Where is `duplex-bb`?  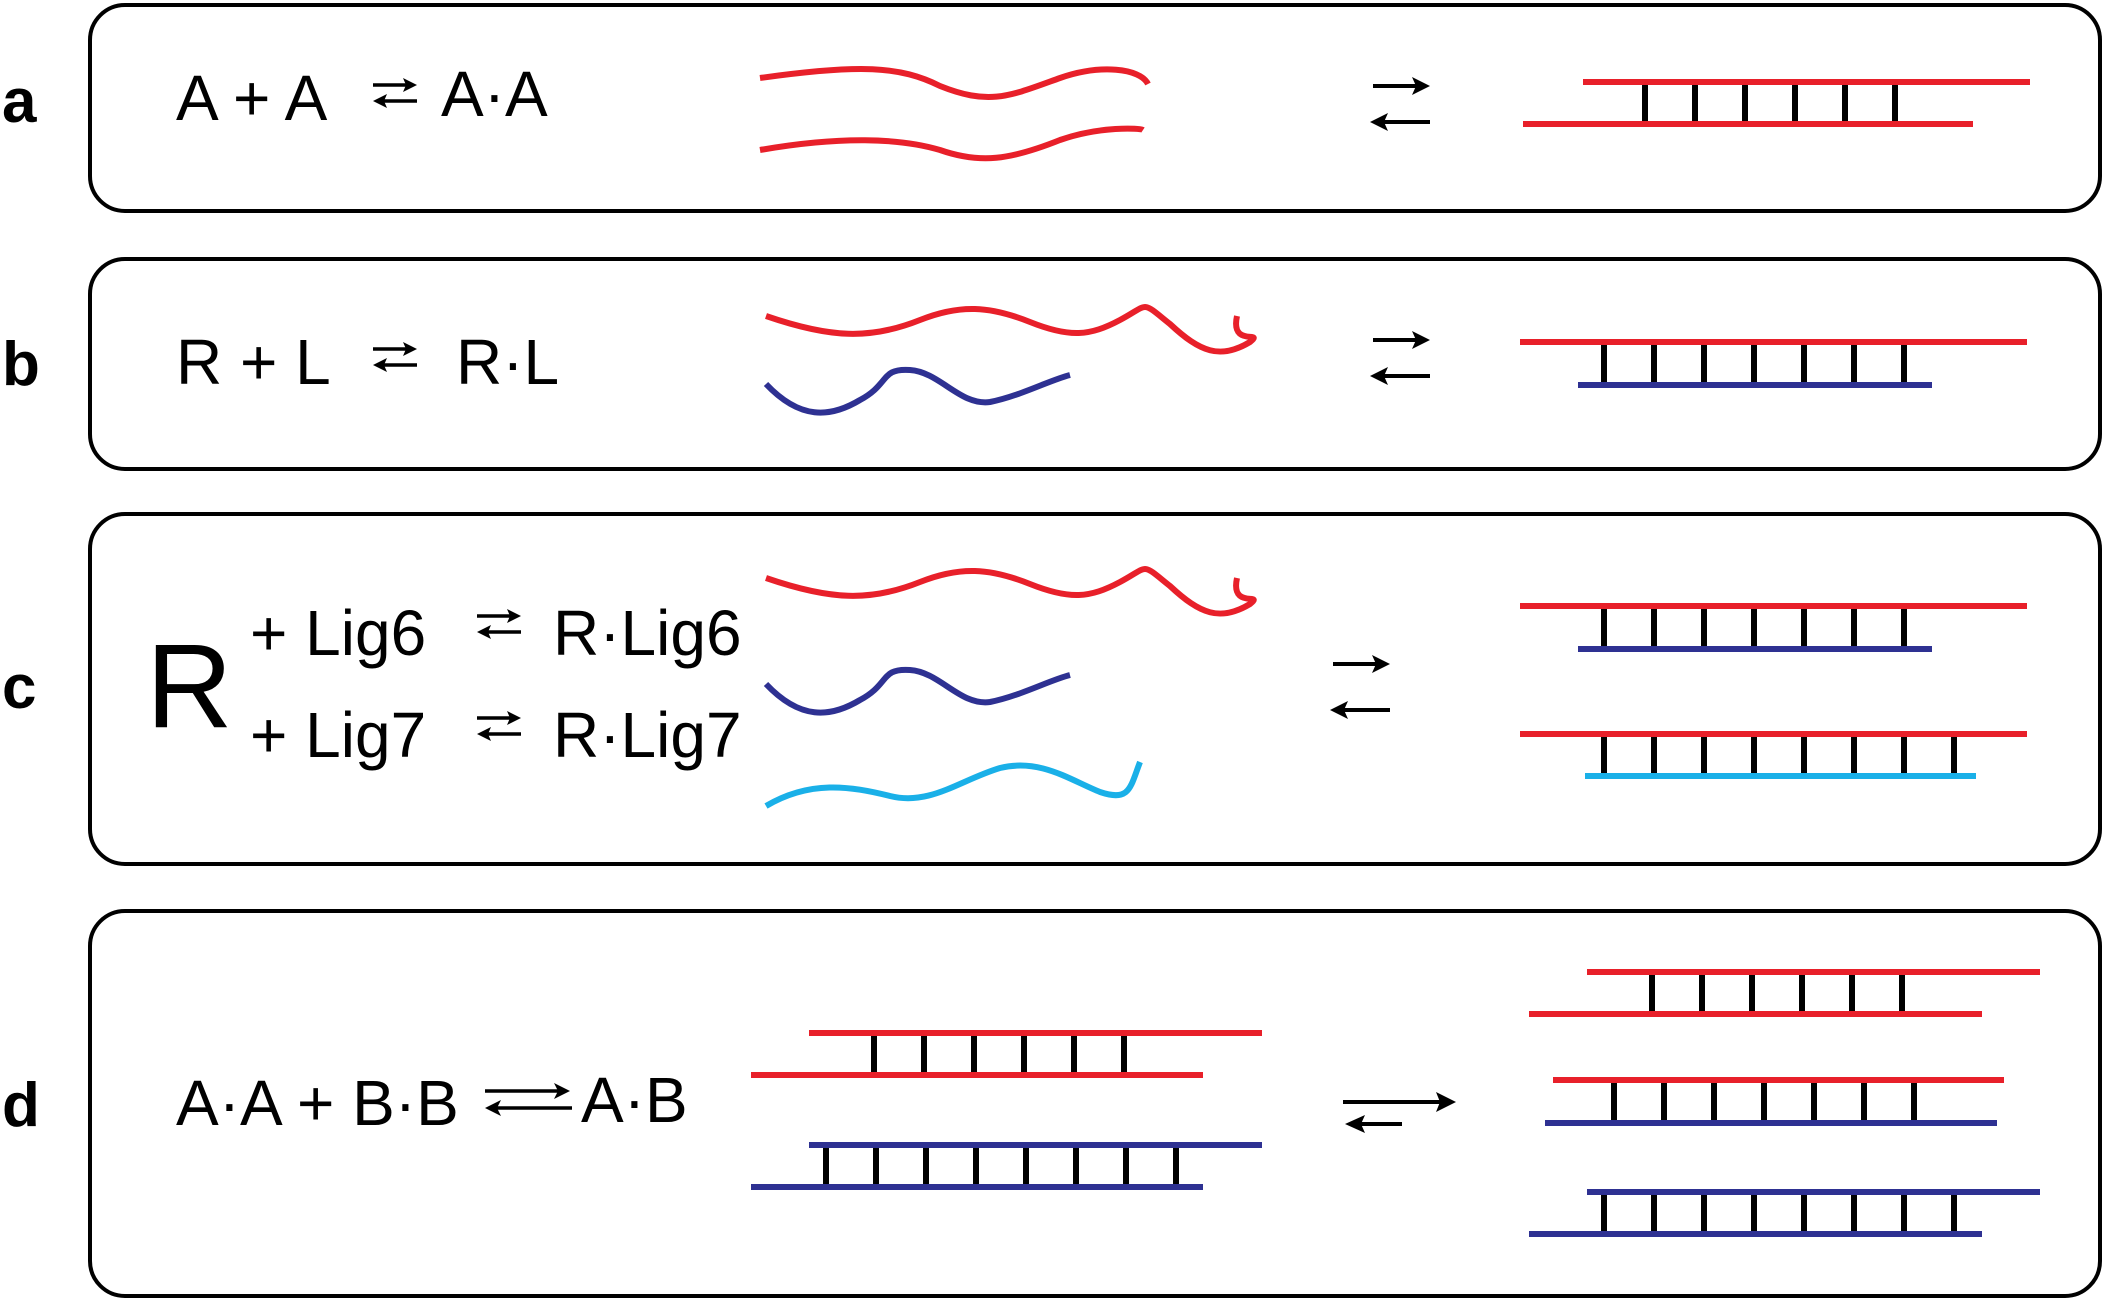
duplex-bb is located at coordinates (1006, 1166).